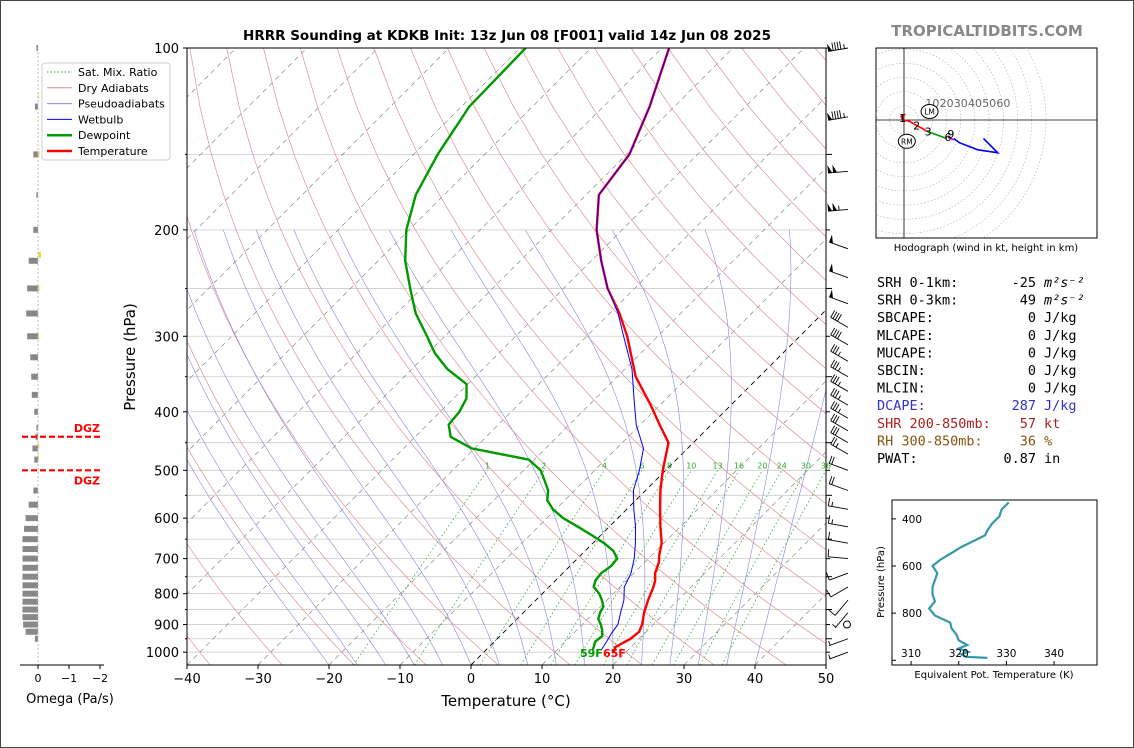 The height and width of the screenshot is (748, 1134). I want to click on hodograph-ring-label: 50, so click(989, 103).